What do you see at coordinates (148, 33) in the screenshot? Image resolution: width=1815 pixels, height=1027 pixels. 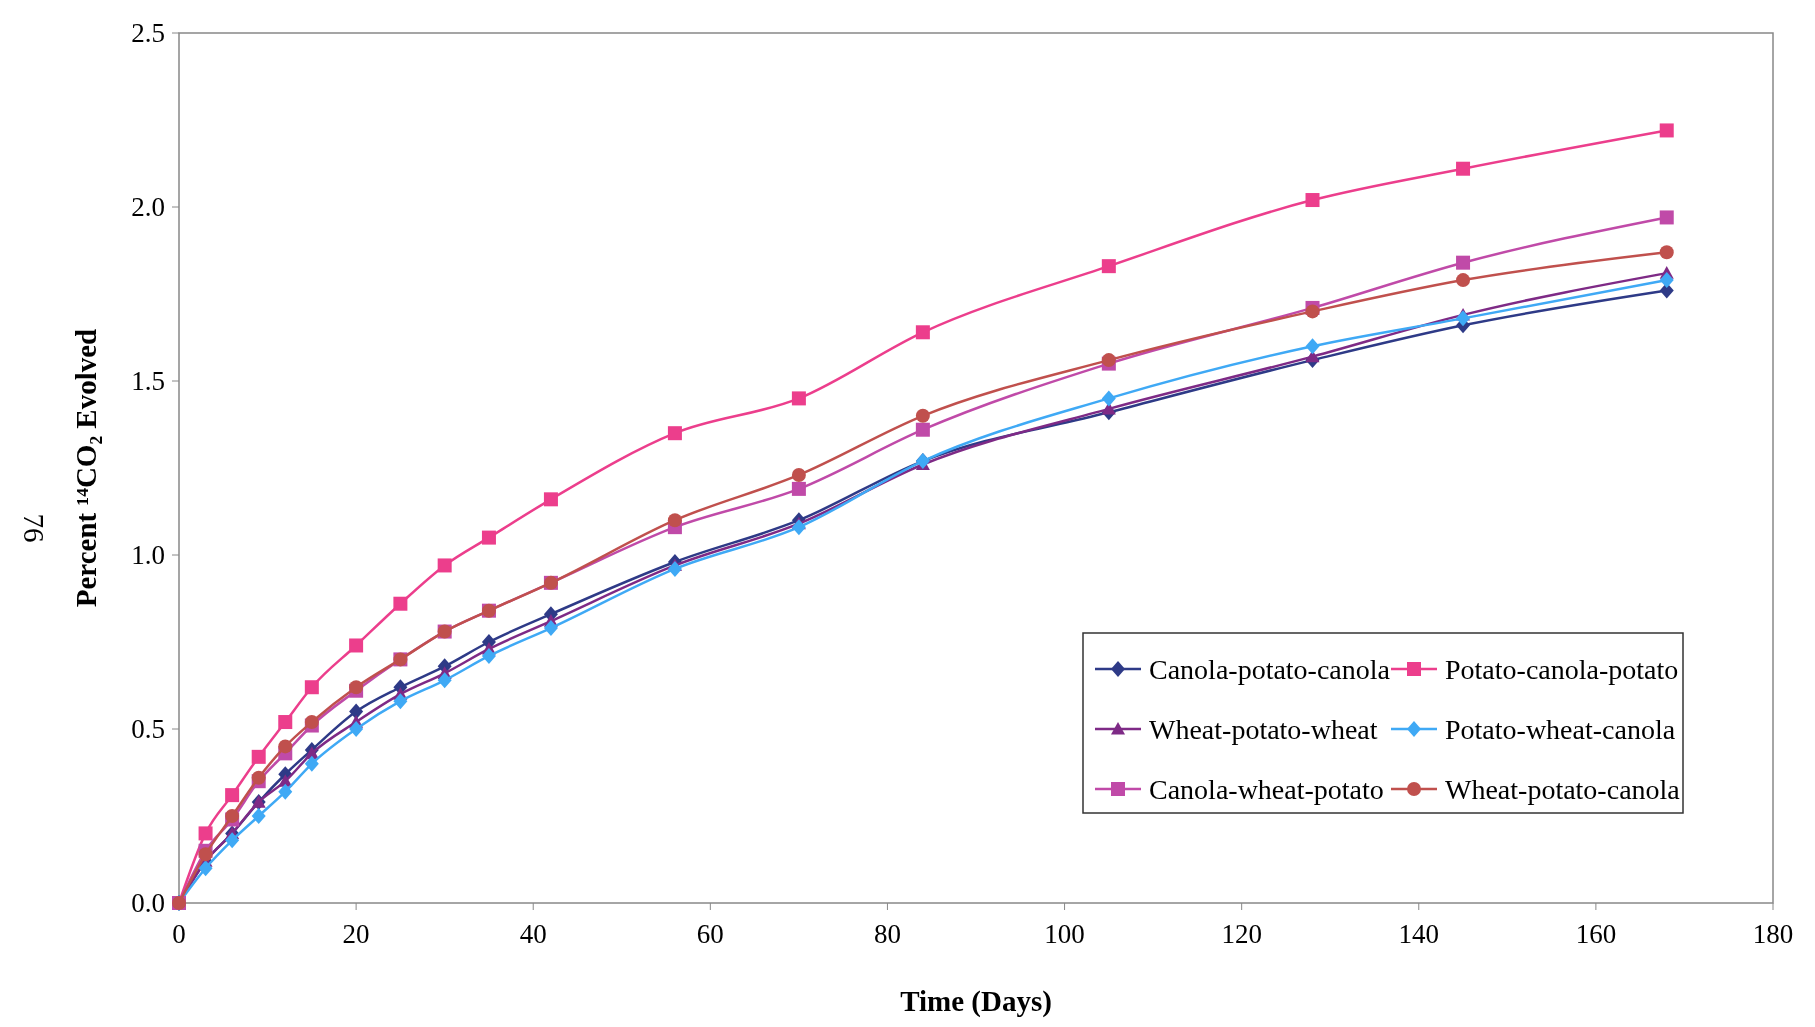 I see `y-tick-label: 2.5` at bounding box center [148, 33].